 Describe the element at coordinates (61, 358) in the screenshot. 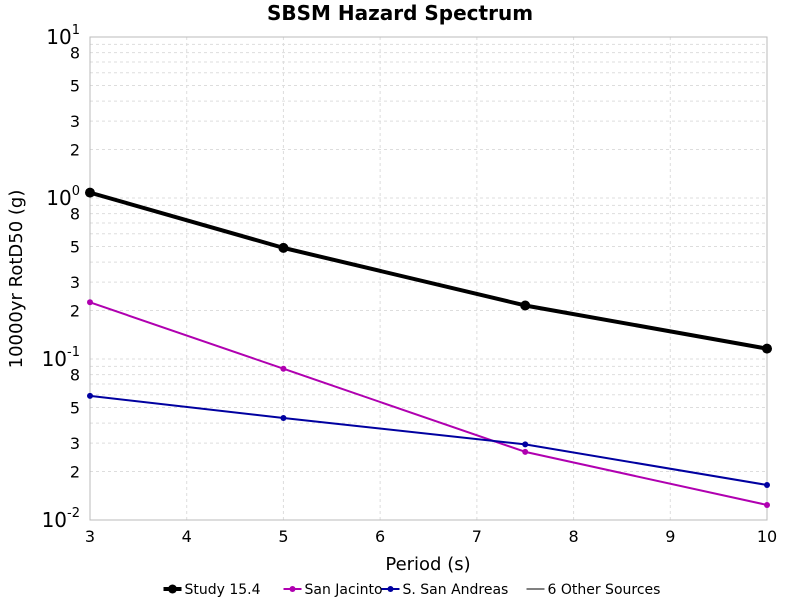

I see `y-tick-major-label: 10⁻¹` at that location.